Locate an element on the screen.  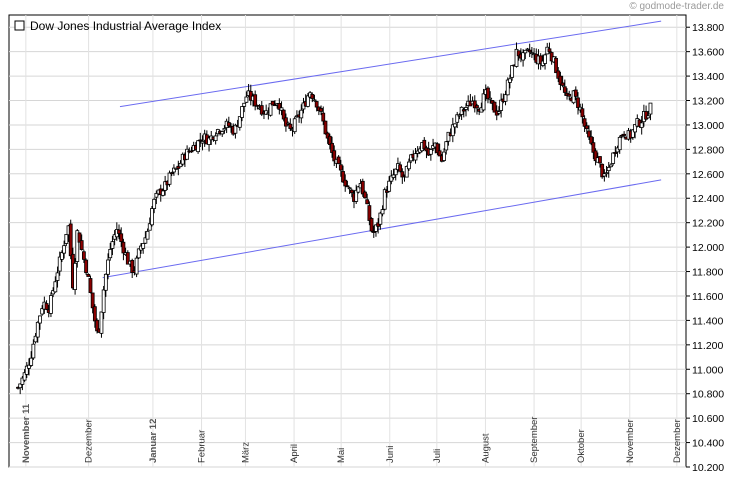
x-tick-label: Juni is located at coordinates (390, 454).